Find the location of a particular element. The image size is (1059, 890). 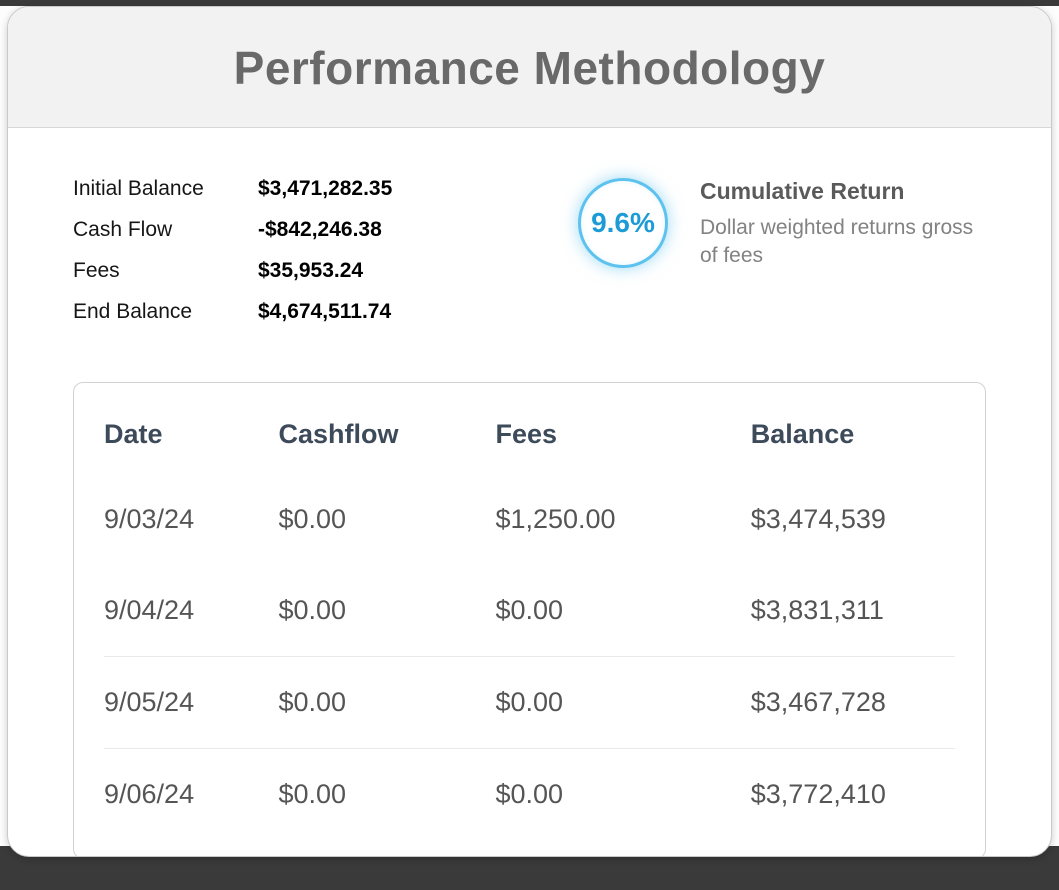

summary-value-end-balance: $4,674,511.74 is located at coordinates (325, 311).